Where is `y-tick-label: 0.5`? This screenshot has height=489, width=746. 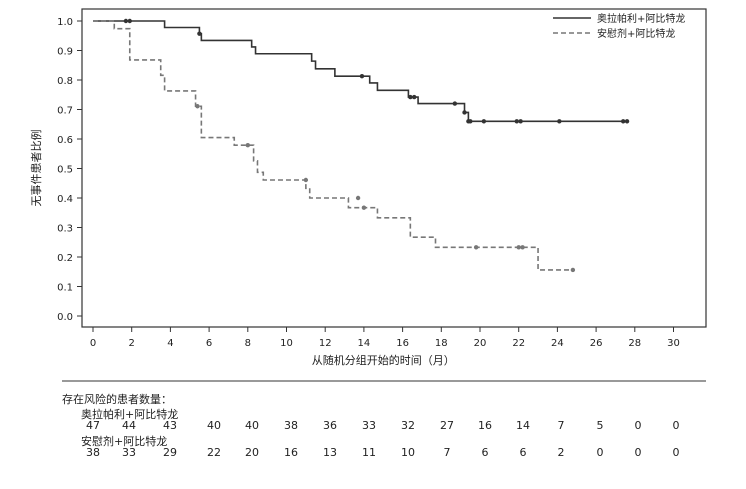
y-tick-label: 0.5 is located at coordinates (65, 170).